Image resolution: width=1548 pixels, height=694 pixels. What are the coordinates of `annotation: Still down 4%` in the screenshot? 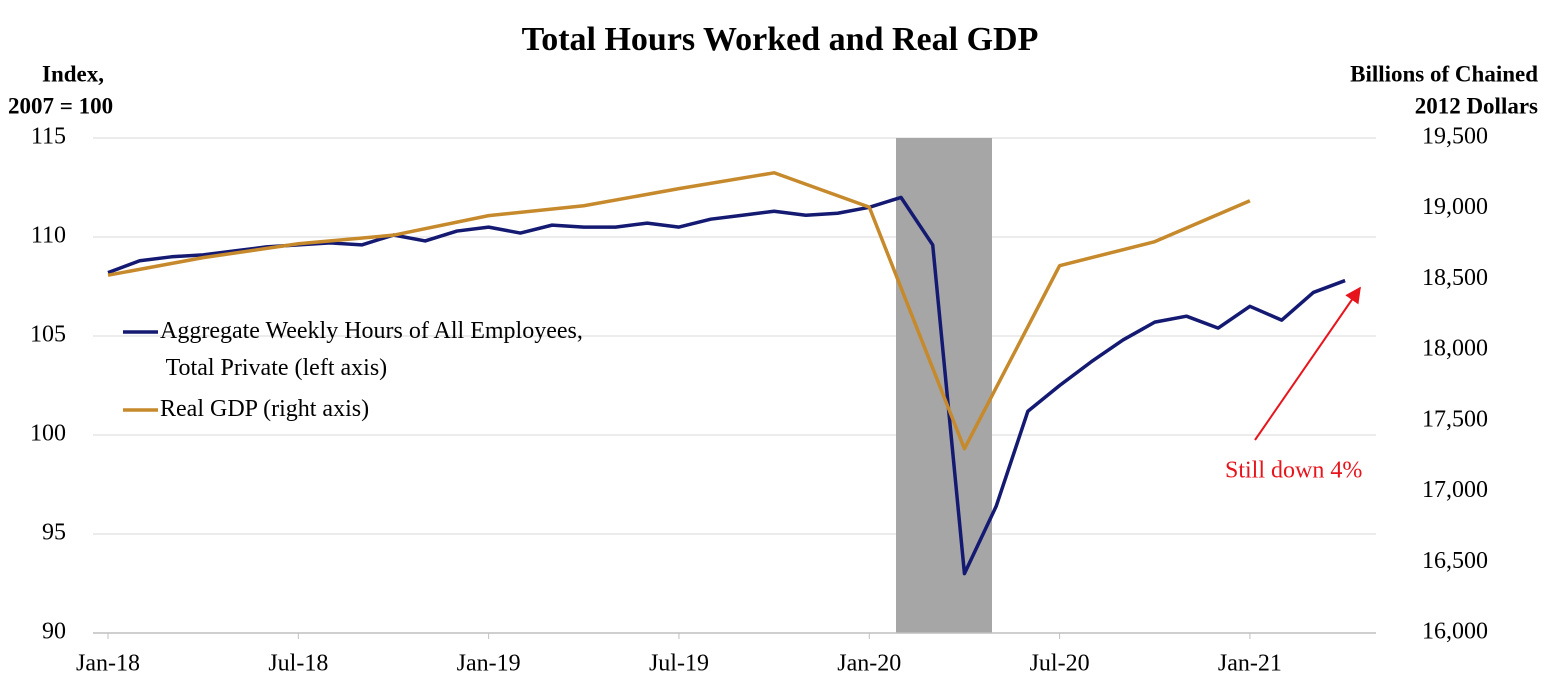 It's located at (1293, 471).